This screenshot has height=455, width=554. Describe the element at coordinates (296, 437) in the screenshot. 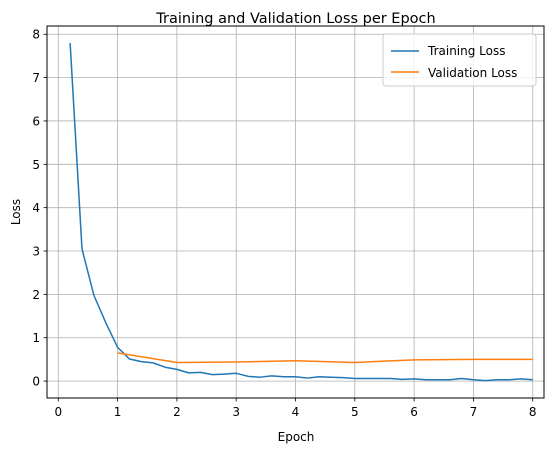

I see `x-axis-label: Epoch` at that location.